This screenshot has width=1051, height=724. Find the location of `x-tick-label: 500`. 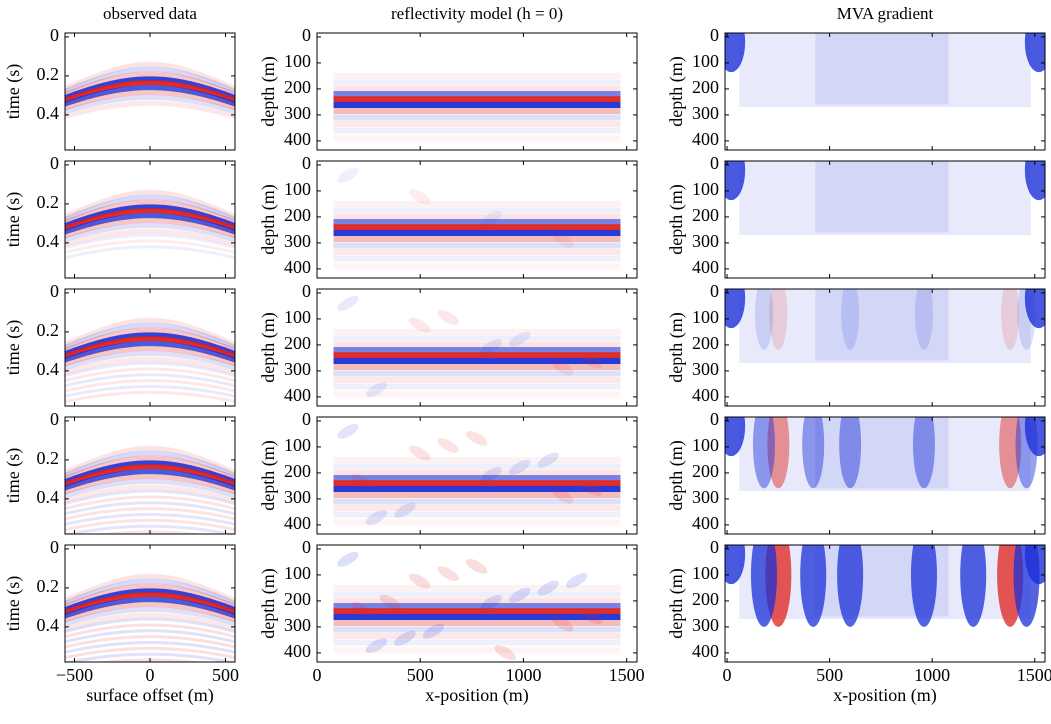

x-tick-label: 500 is located at coordinates (225, 675).